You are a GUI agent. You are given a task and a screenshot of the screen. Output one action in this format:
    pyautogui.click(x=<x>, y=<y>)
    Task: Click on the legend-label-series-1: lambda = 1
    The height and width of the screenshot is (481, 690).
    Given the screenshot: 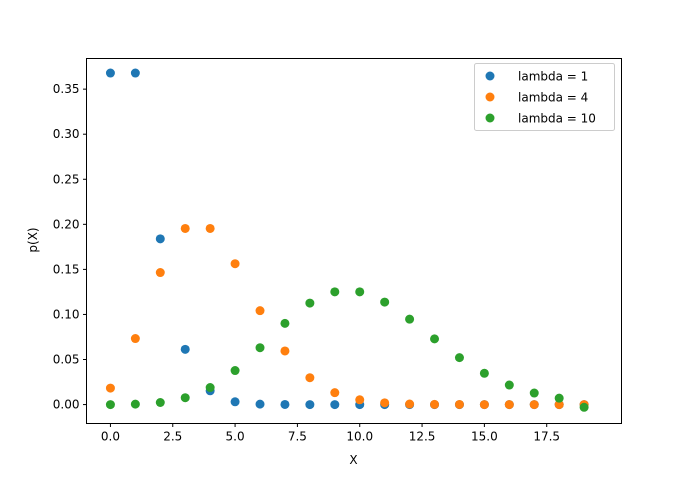 What is the action you would take?
    pyautogui.click(x=553, y=77)
    